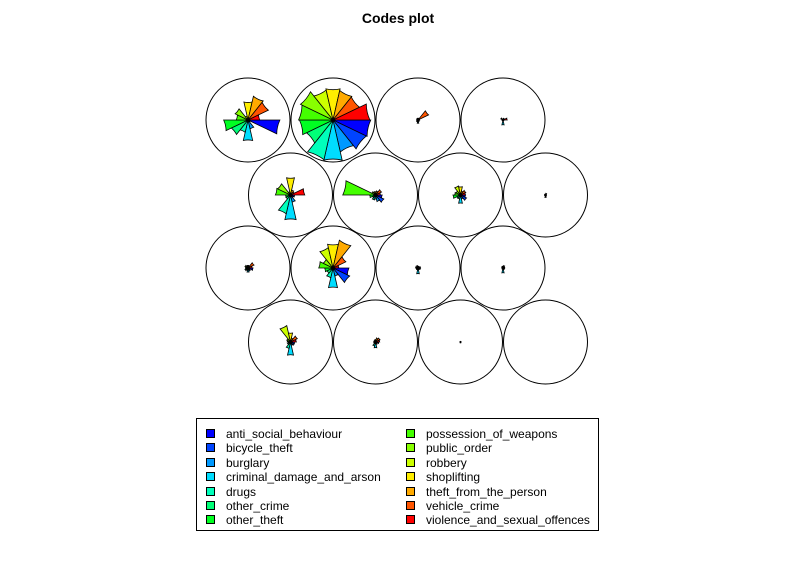 The height and width of the screenshot is (562, 796). What do you see at coordinates (508, 520) in the screenshot?
I see `legend-label: violence_and_sexual_offences` at bounding box center [508, 520].